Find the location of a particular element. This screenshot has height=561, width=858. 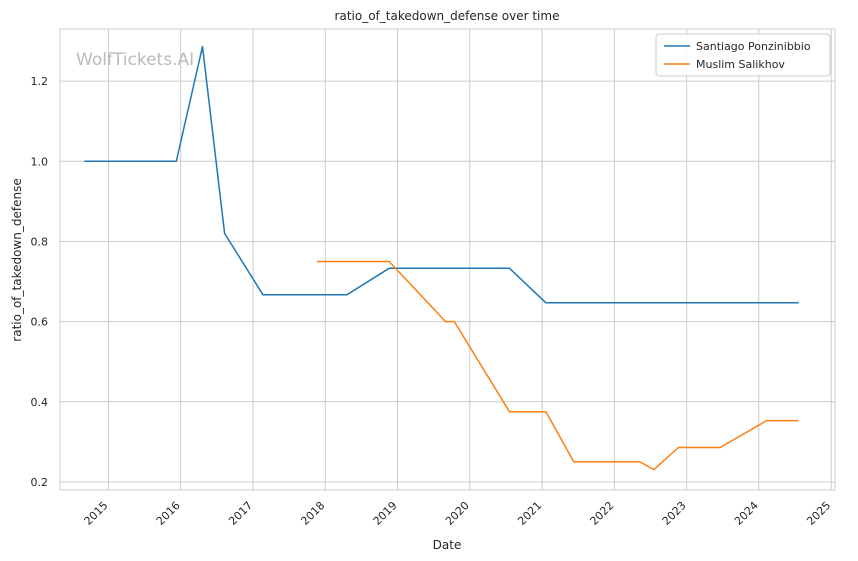

x-tick-label: 2020 is located at coordinates (457, 513).